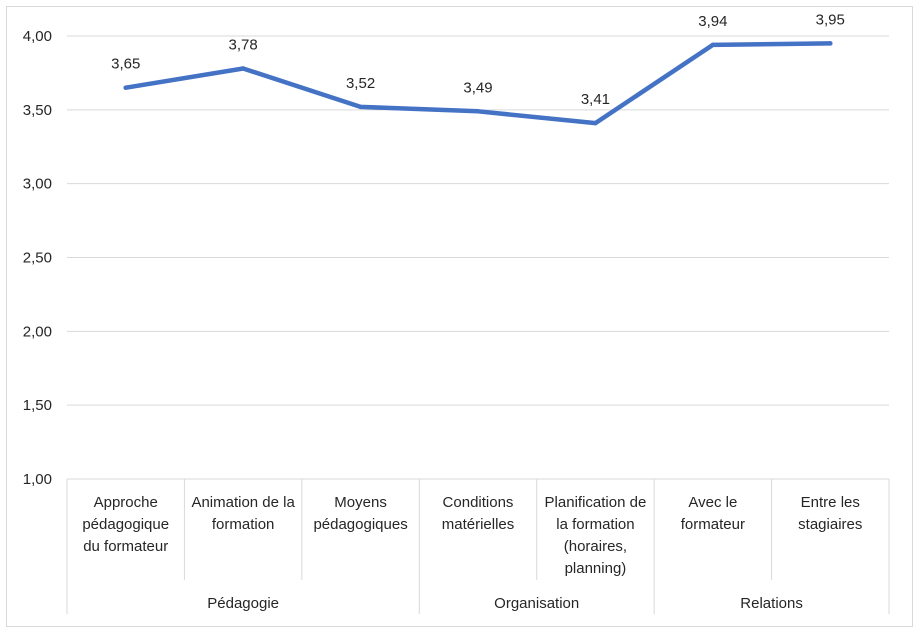 This screenshot has height=633, width=919. I want to click on x-category-label: planning), so click(596, 568).